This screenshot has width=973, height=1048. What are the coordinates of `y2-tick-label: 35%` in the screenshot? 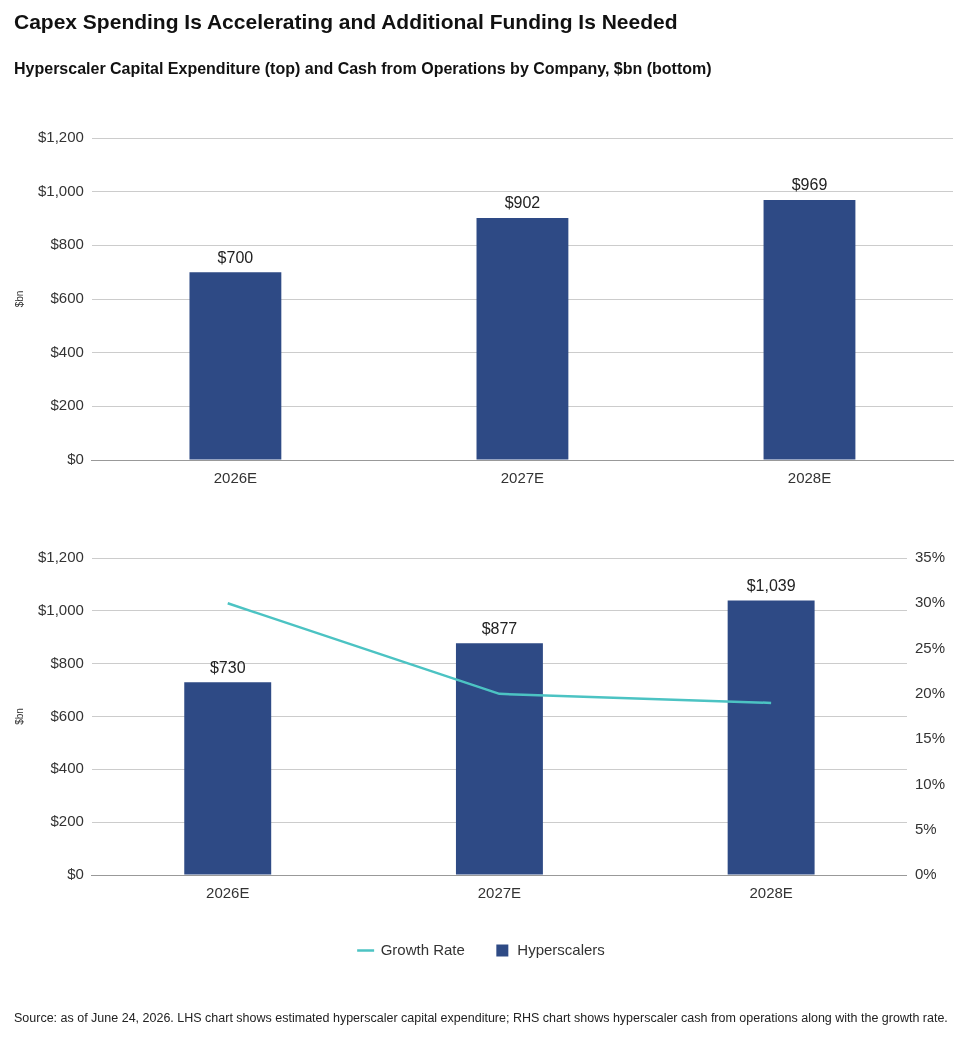 It's located at (930, 557).